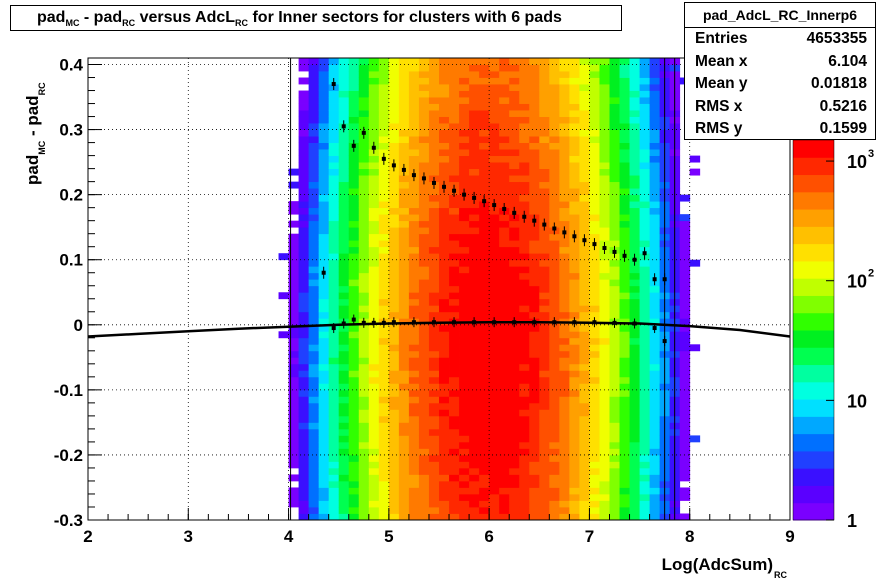  Describe the element at coordinates (780, 129) in the screenshot. I see `stats-row: RMS y 0.1599` at that location.